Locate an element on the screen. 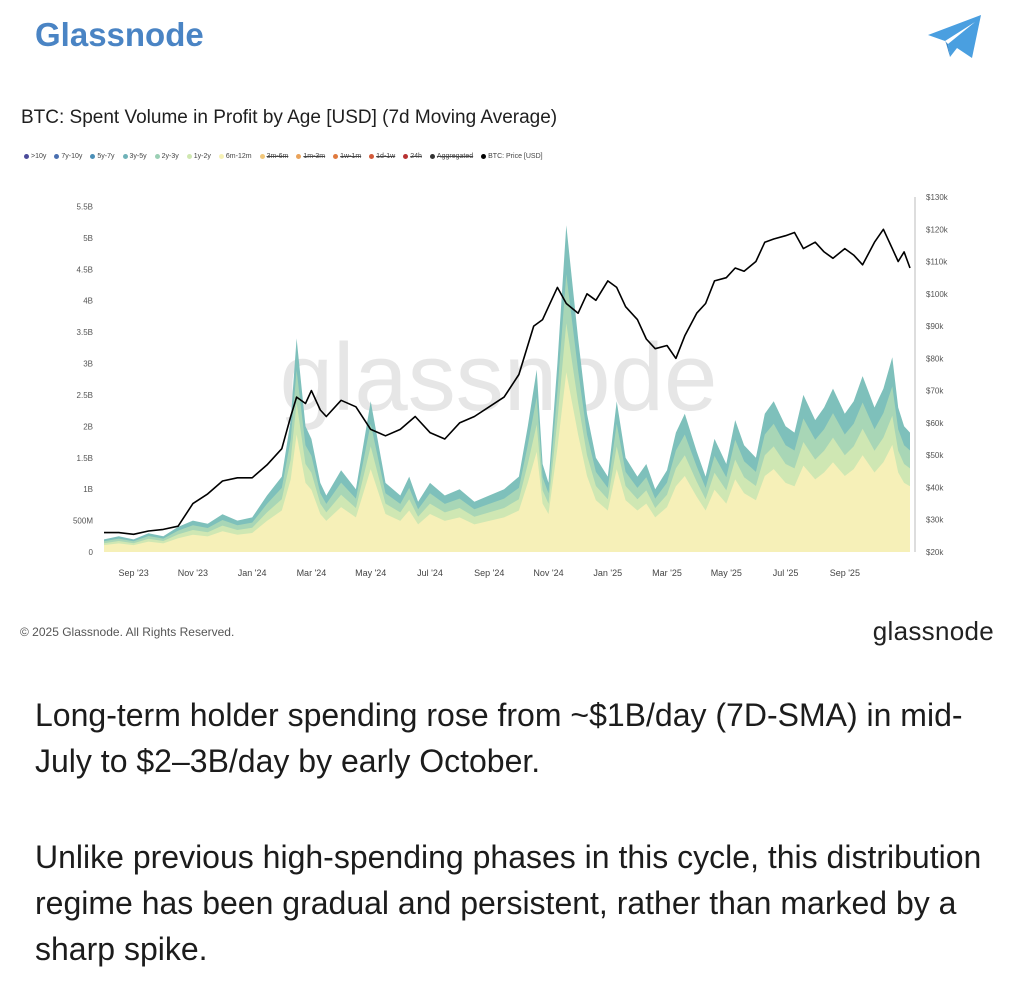 This screenshot has height=989, width=1016. x-tick-label: Mar '25 is located at coordinates (667, 573).